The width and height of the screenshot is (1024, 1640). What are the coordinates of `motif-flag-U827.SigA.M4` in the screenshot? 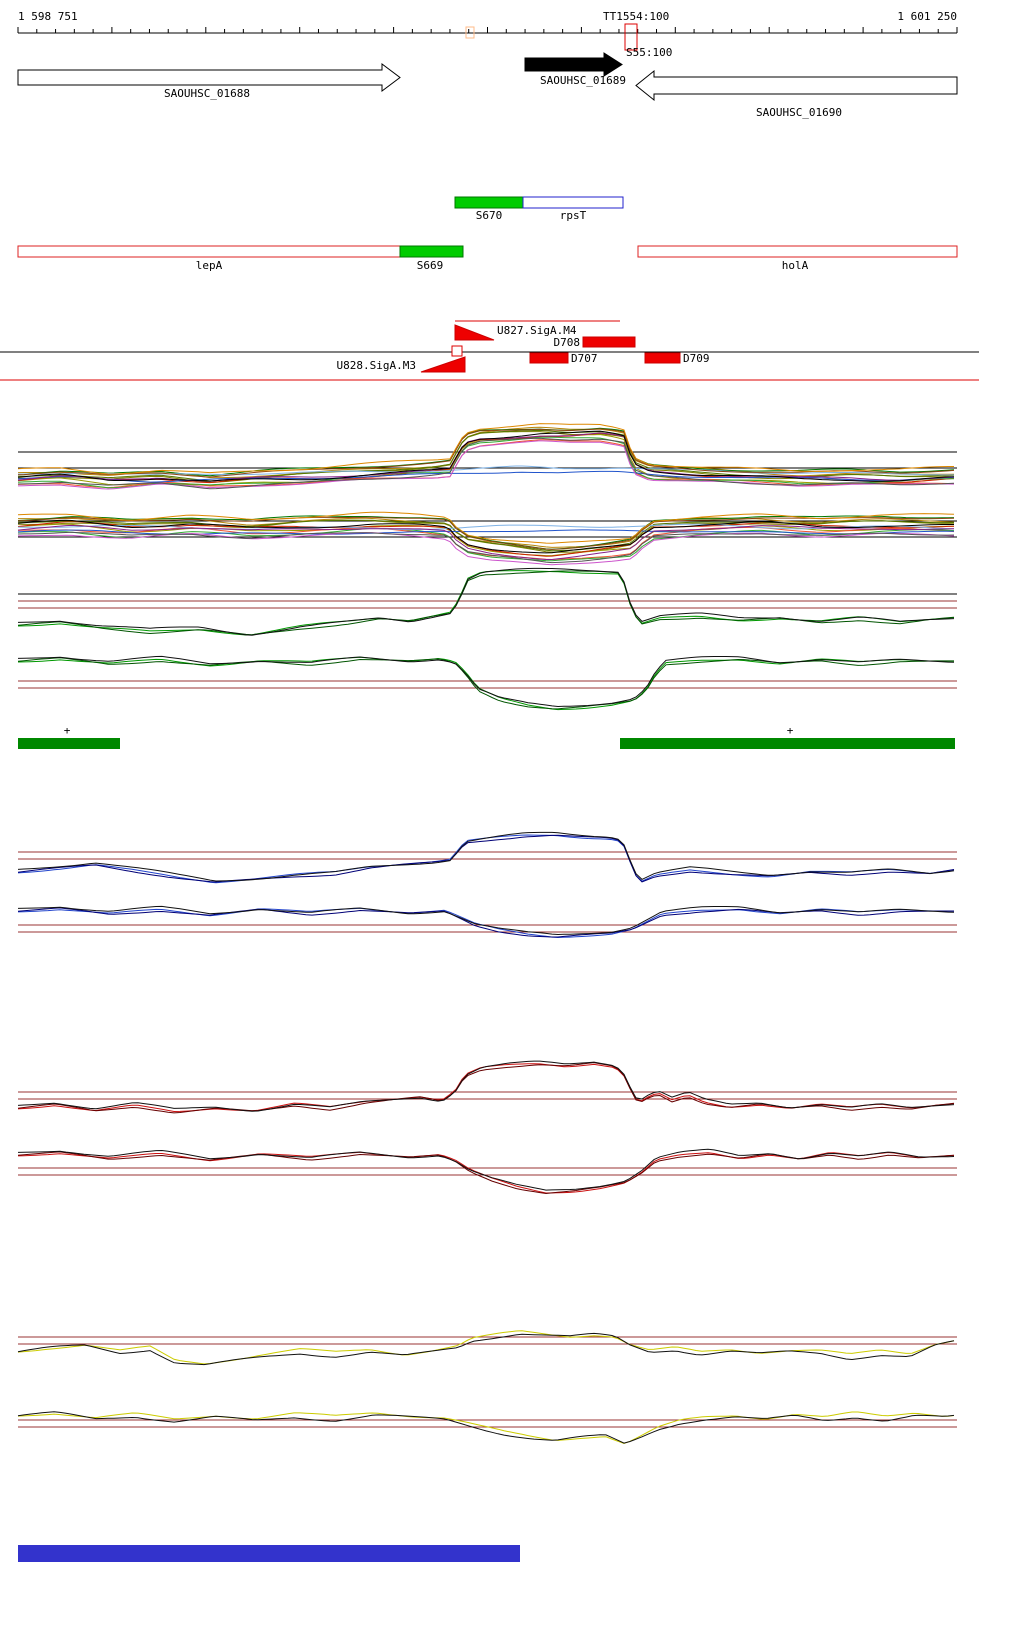 It's located at (474, 332).